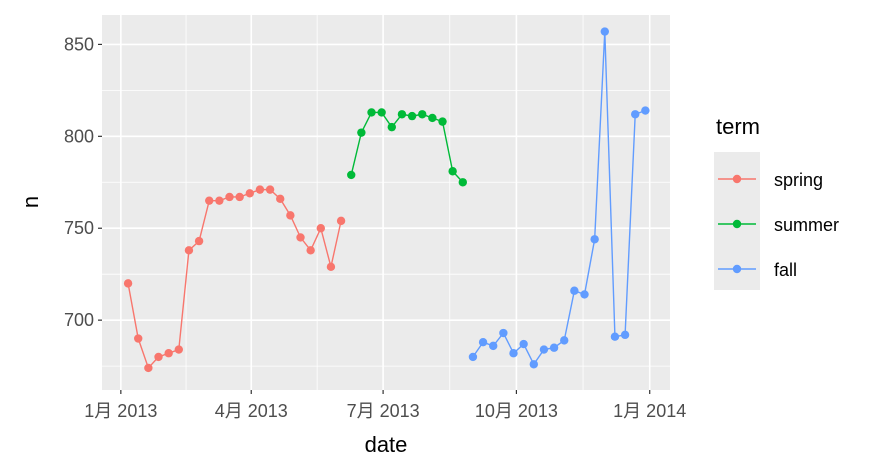 Image resolution: width=886 pixels, height=474 pixels. What do you see at coordinates (79, 228) in the screenshot?
I see `y-tick-label: 750` at bounding box center [79, 228].